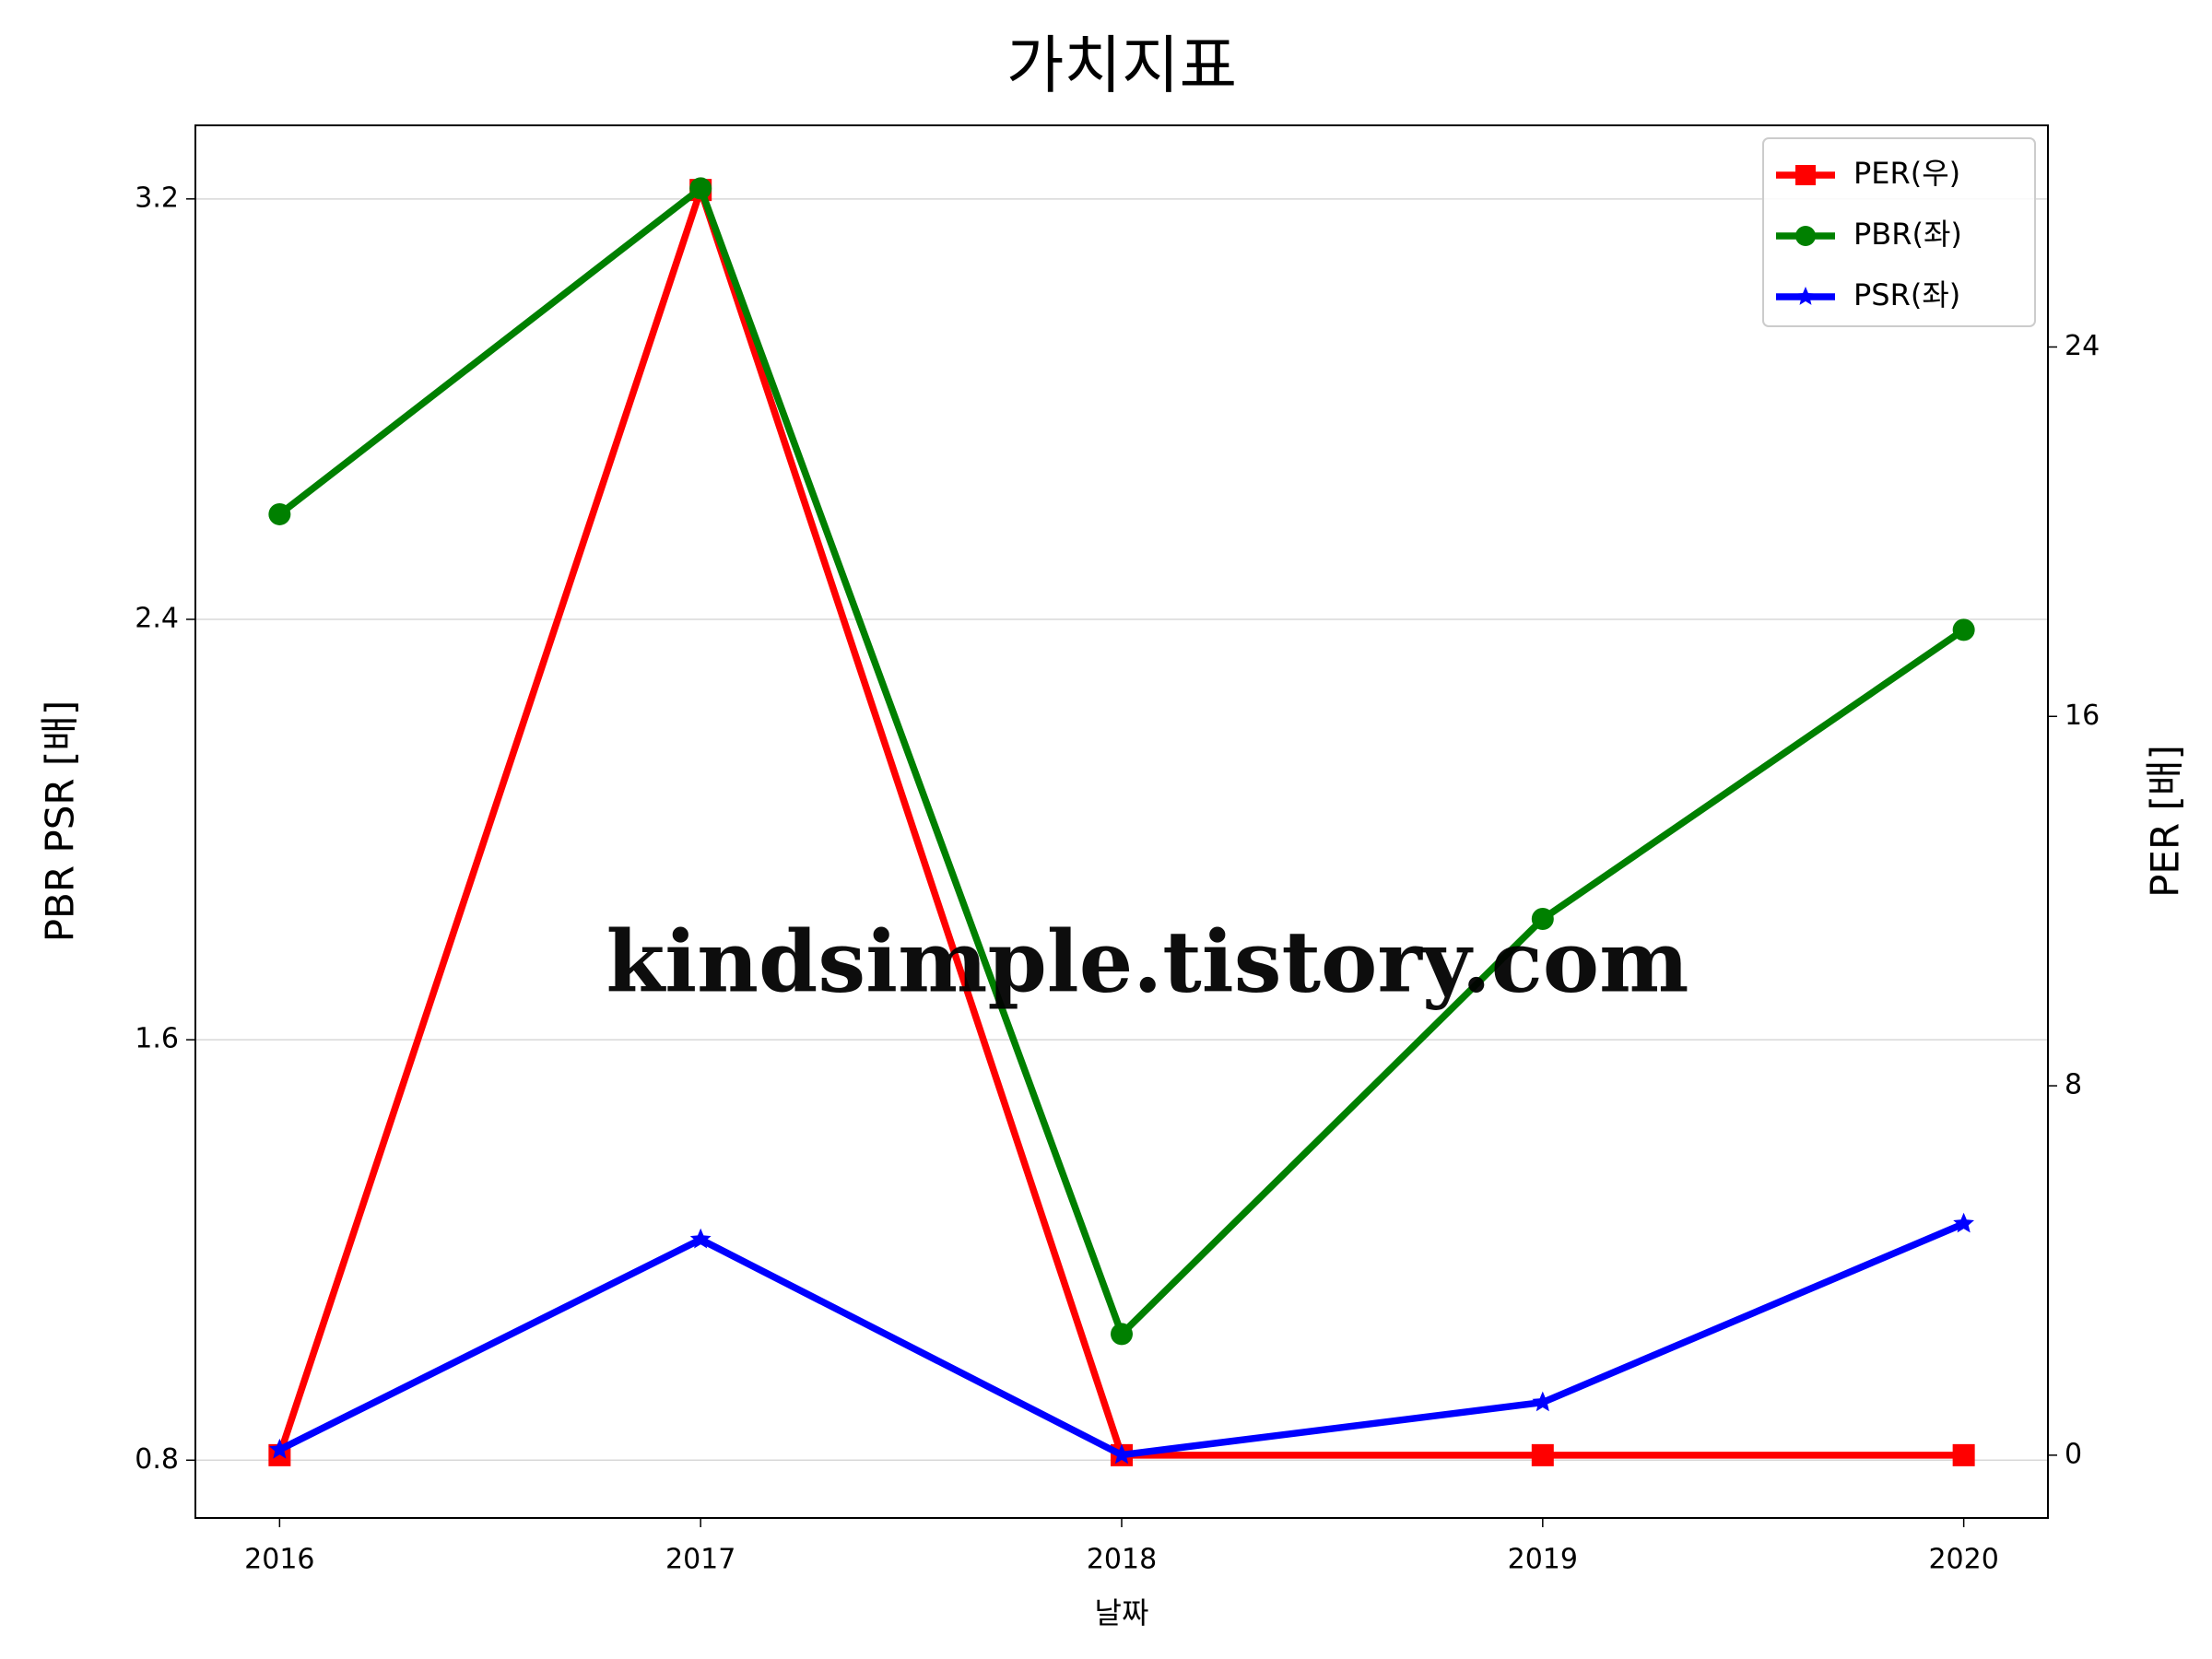 The image size is (2212, 1659). Describe the element at coordinates (1147, 962) in the screenshot. I see `watermark: kindsimple.tistory.com` at that location.